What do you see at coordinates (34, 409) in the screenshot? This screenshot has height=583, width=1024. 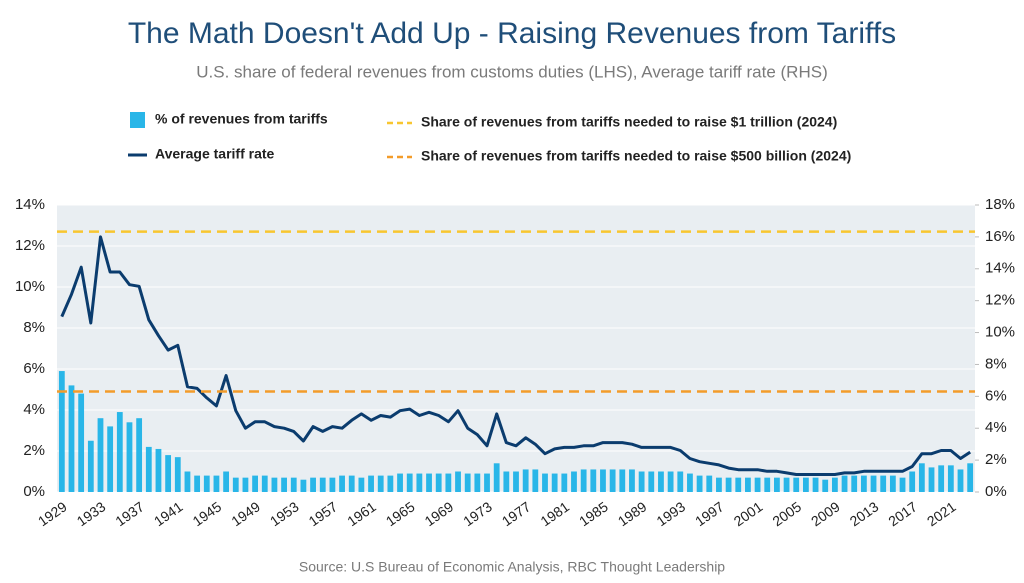 I see `y-tick-label: 4%` at bounding box center [34, 409].